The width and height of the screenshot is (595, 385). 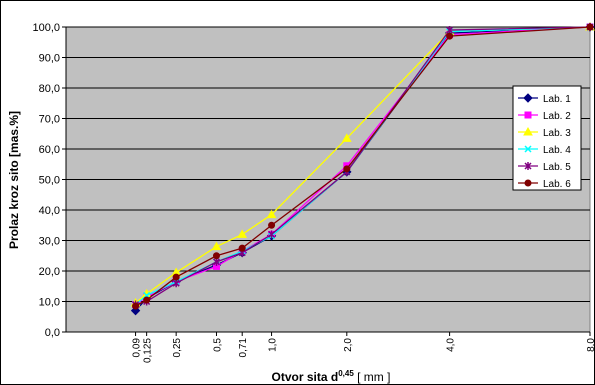 I want to click on legend-label: Lab. 3, so click(x=557, y=133).